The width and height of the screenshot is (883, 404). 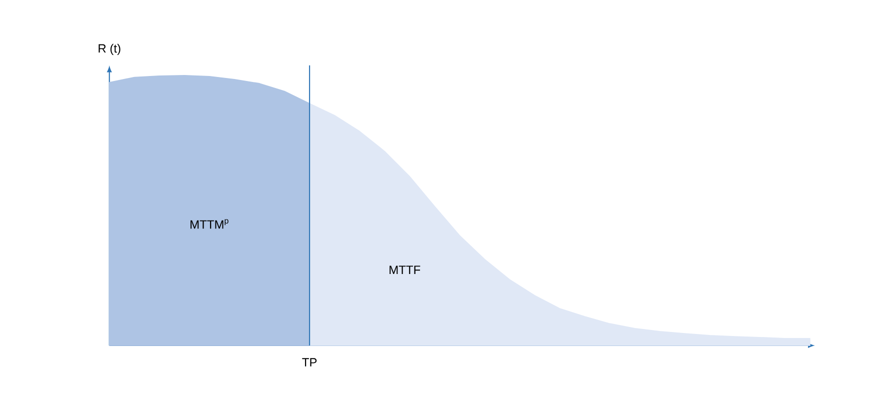 I want to click on annotation: MTTF, so click(x=405, y=270).